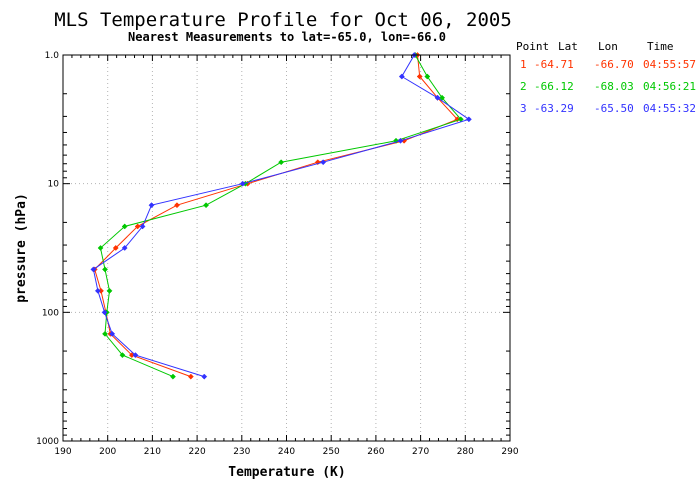 This screenshot has height=500, width=700. Describe the element at coordinates (523, 86) in the screenshot. I see `legend-point: 2` at that location.